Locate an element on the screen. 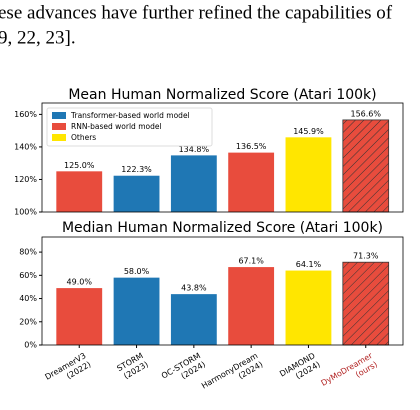 The height and width of the screenshot is (410, 420). value-label: 145.9% is located at coordinates (308, 131).